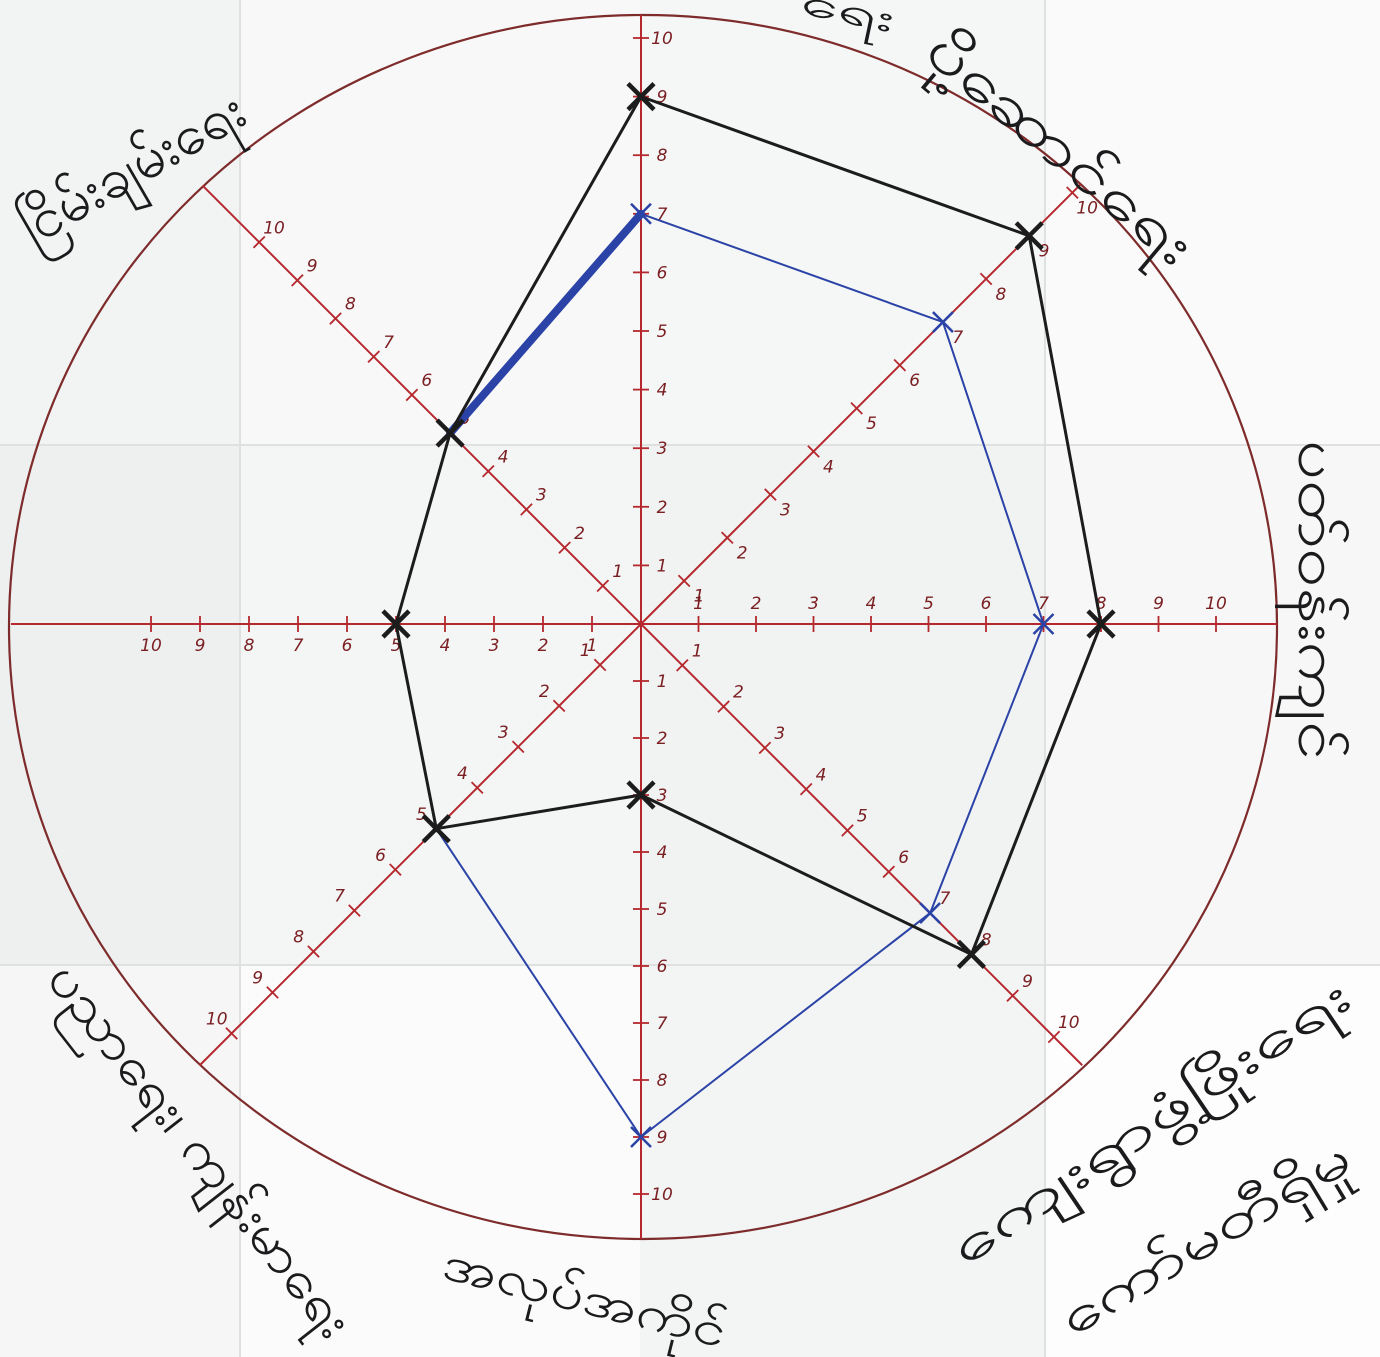  Describe the element at coordinates (861, 844) in the screenshot. I see `axis-line-se` at that location.